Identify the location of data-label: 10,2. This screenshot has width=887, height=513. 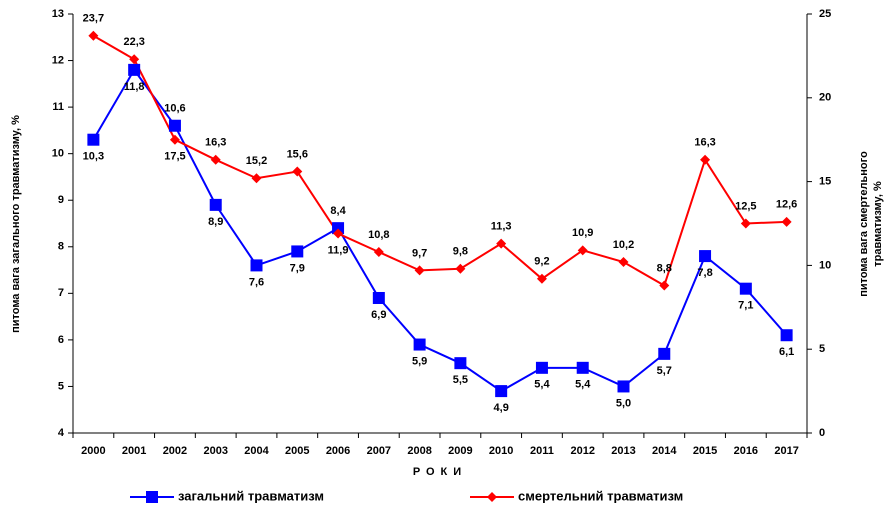
(623, 245).